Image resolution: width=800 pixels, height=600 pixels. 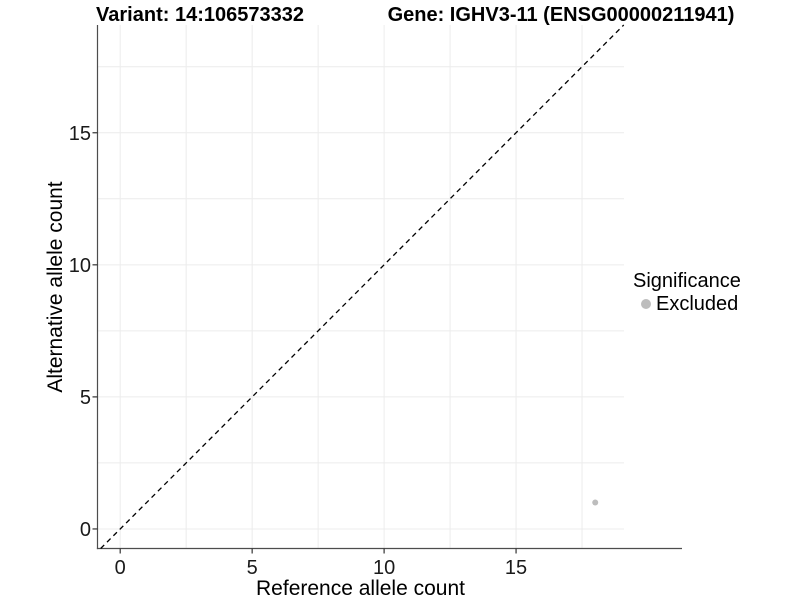 What do you see at coordinates (697, 304) in the screenshot?
I see `legend-item-label: Excluded` at bounding box center [697, 304].